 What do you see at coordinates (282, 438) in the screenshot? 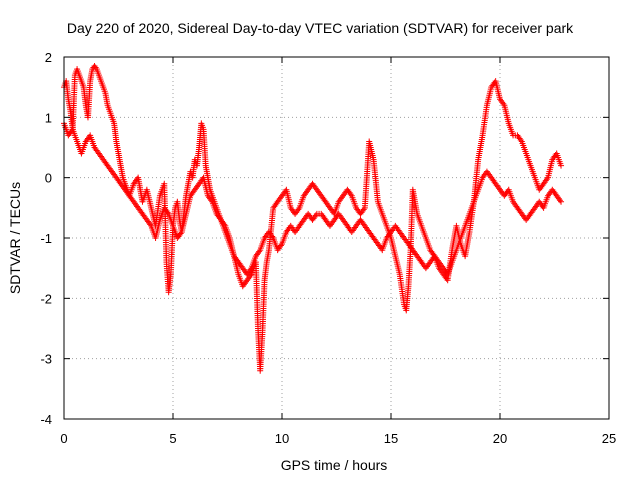
I see `x-tick-label: 10` at bounding box center [282, 438].